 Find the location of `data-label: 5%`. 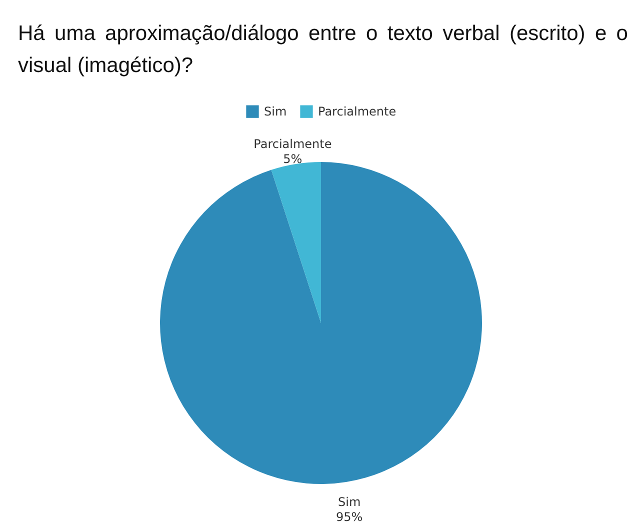

data-label: 5% is located at coordinates (292, 159).